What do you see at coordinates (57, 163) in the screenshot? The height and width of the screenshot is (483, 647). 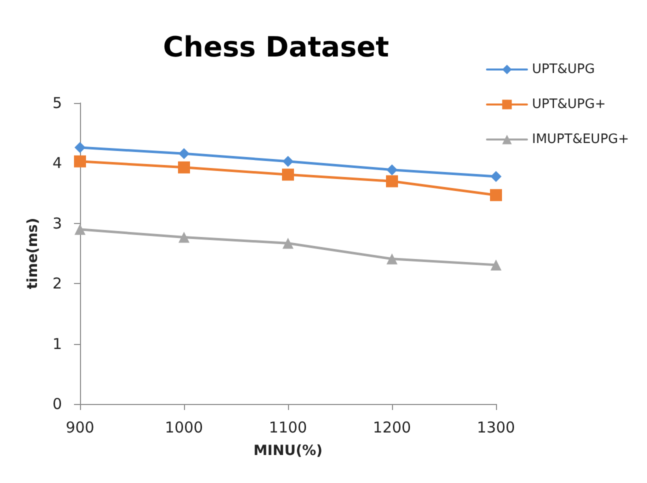 I see `y-tick-label: 4` at bounding box center [57, 163].